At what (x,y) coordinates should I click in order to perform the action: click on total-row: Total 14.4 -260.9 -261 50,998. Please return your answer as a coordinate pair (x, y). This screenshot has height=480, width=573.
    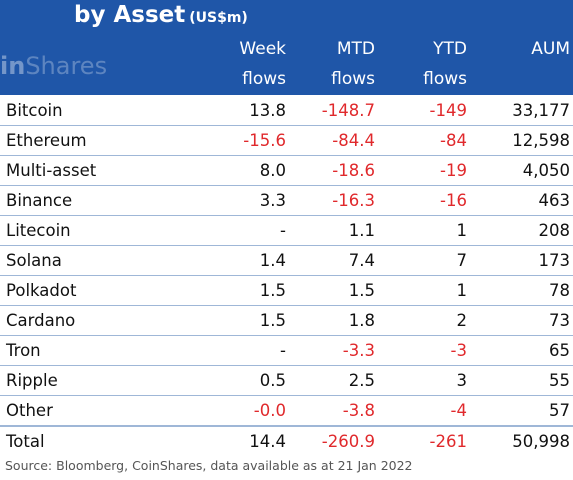
    Looking at the image, I should click on (286, 441).